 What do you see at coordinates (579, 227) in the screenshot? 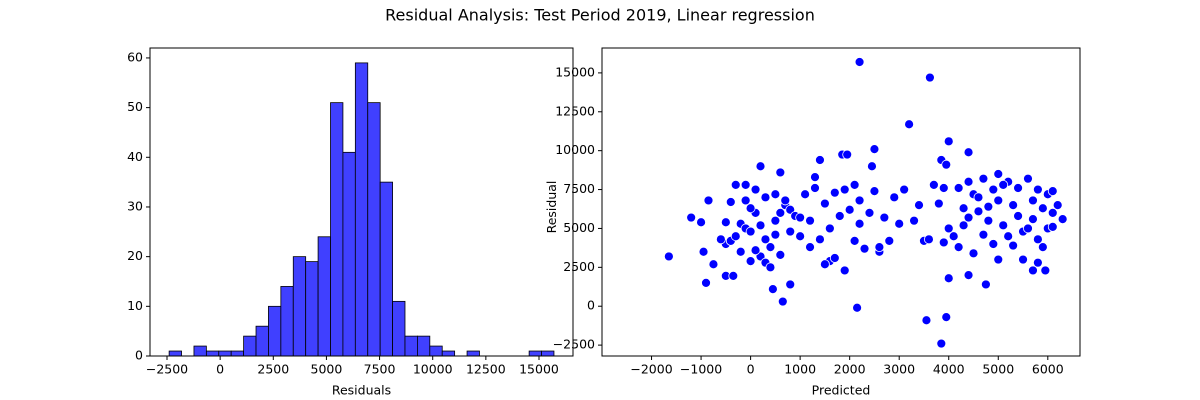
I see `y-tick-label: 5000` at bounding box center [579, 227].